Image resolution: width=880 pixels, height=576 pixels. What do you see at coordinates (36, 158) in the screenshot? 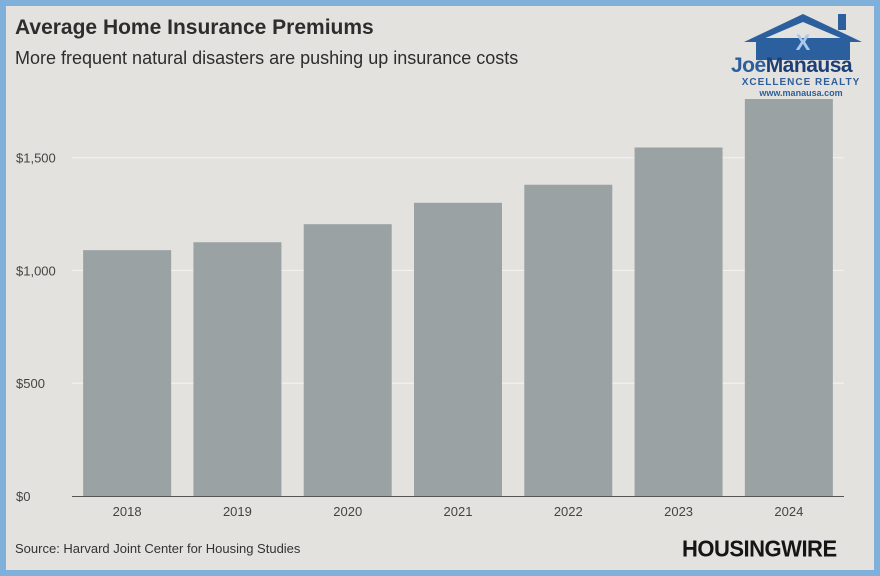
I see `y-tick-label: $1,500` at bounding box center [36, 158].